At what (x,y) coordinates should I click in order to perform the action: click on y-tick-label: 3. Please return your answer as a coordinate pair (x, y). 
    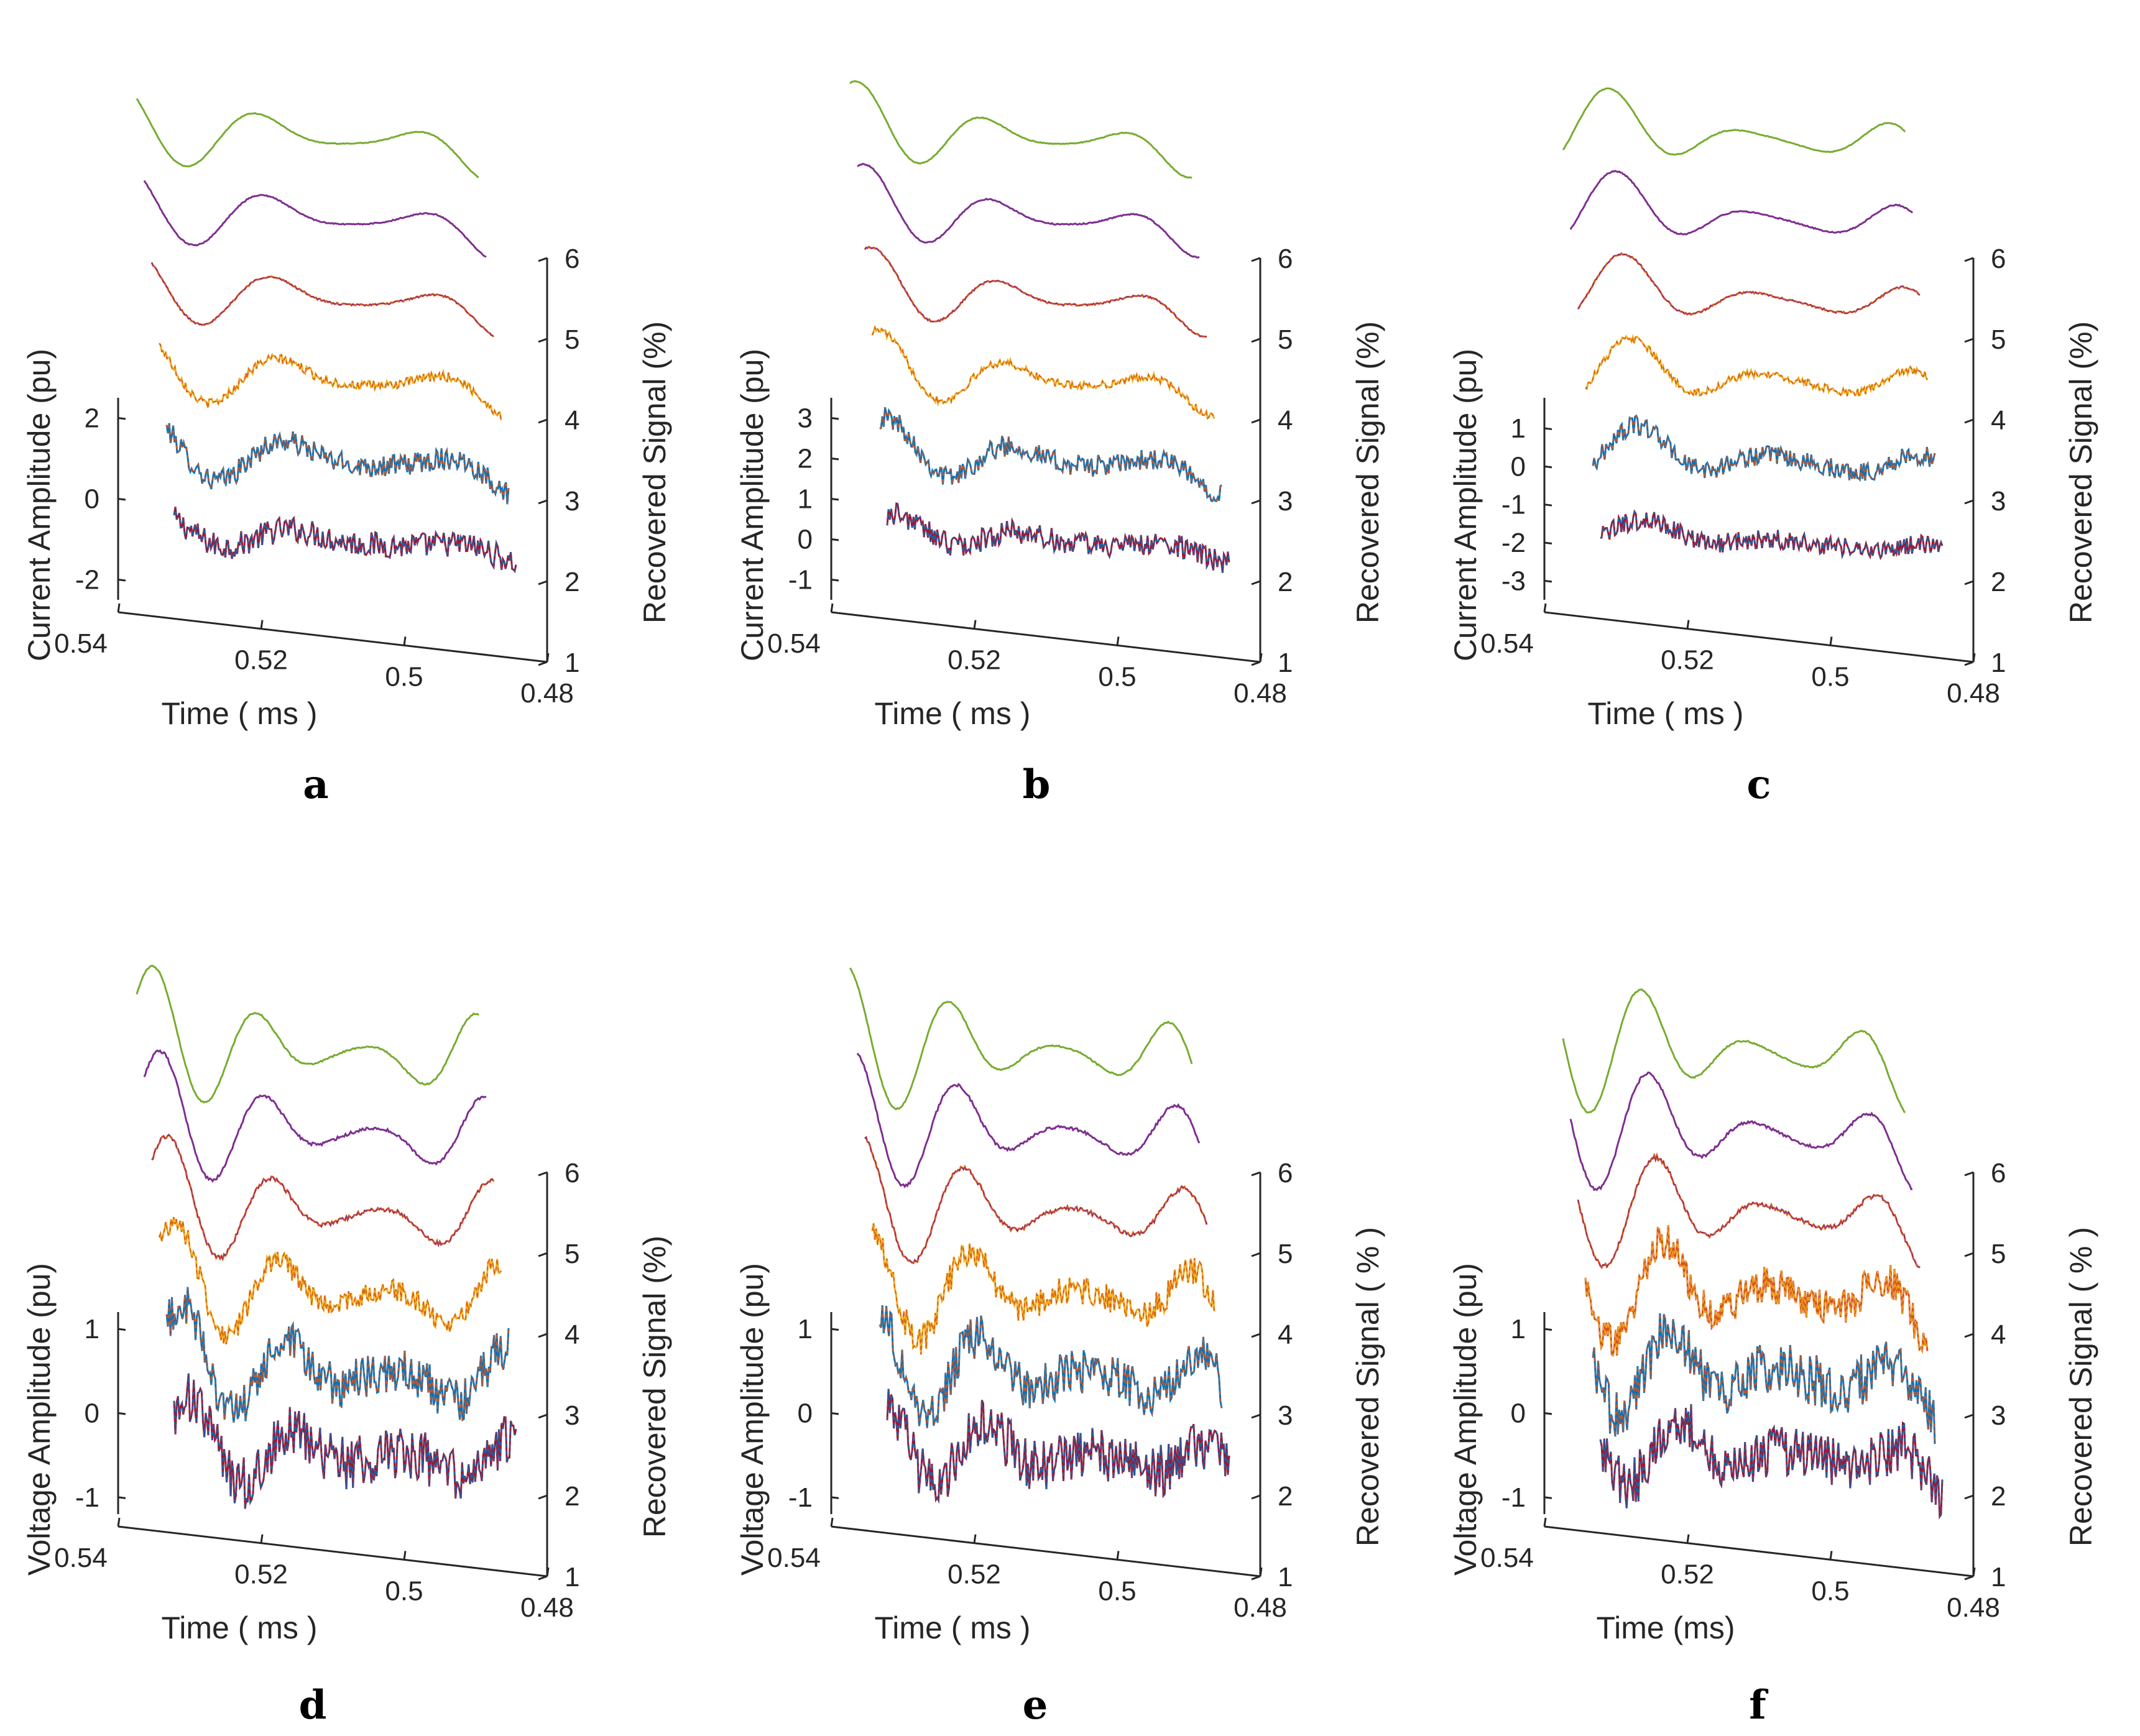
    Looking at the image, I should click on (805, 418).